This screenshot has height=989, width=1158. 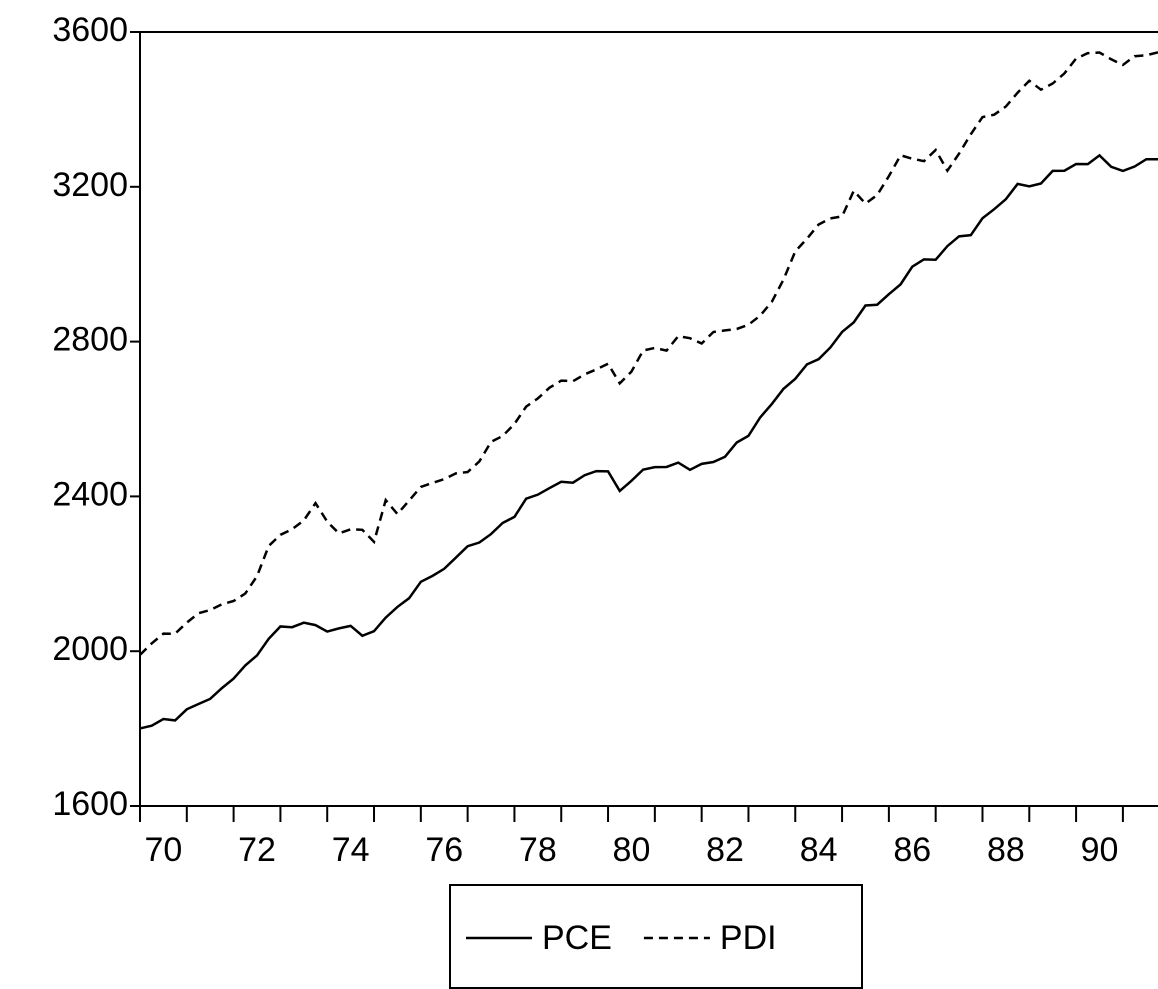 I want to click on y-tick-label: 2800, so click(x=90, y=340).